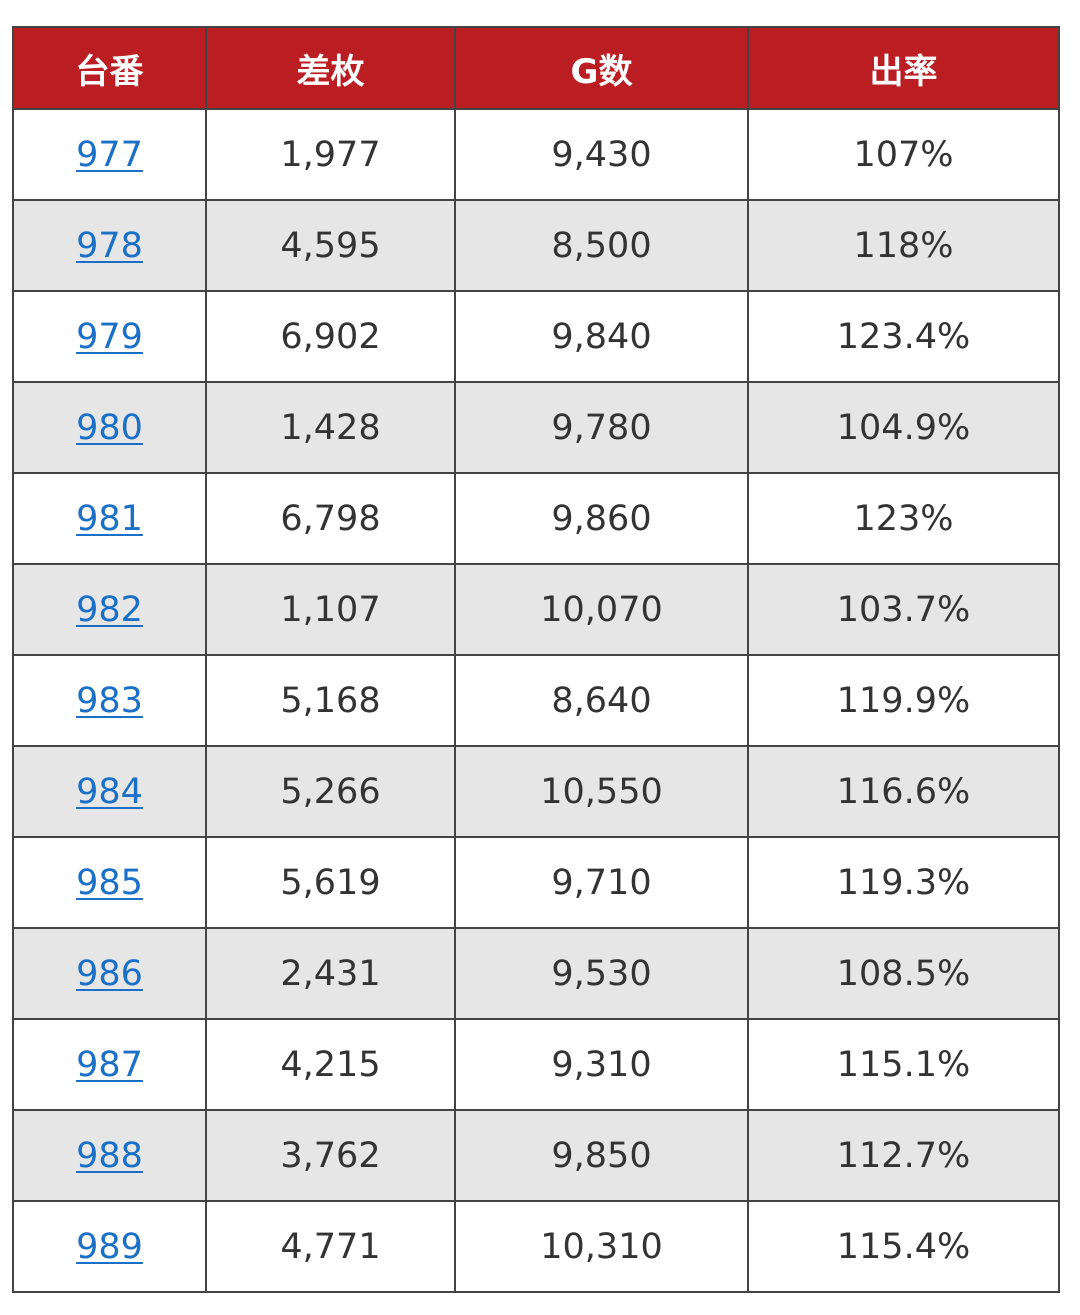 The image size is (1080, 1315). Describe the element at coordinates (903, 245) in the screenshot. I see `cell-payout-rate: 118%` at that location.